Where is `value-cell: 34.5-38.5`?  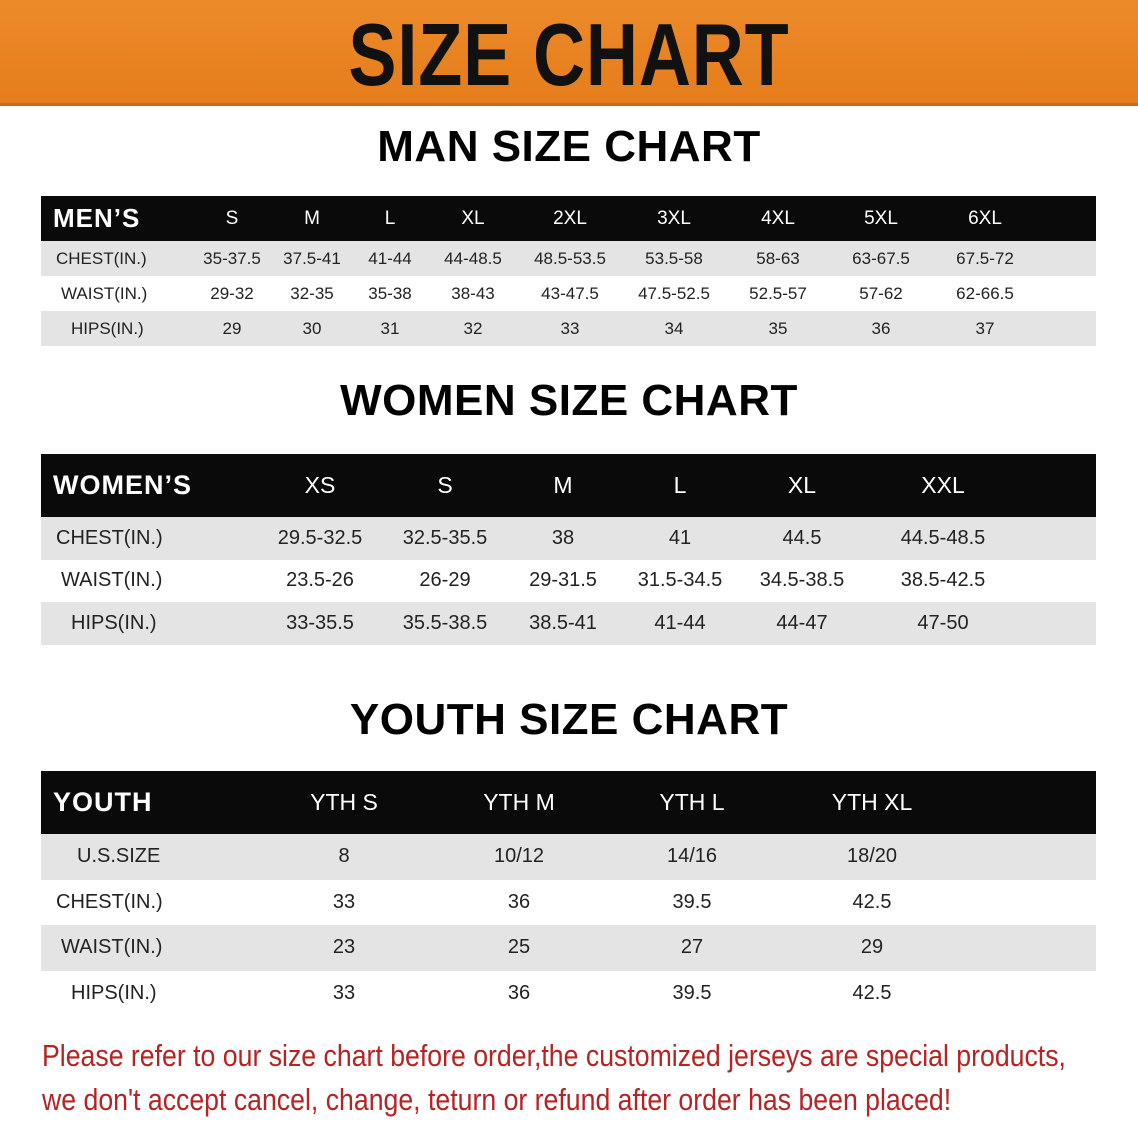
value-cell: 34.5-38.5 is located at coordinates (802, 580).